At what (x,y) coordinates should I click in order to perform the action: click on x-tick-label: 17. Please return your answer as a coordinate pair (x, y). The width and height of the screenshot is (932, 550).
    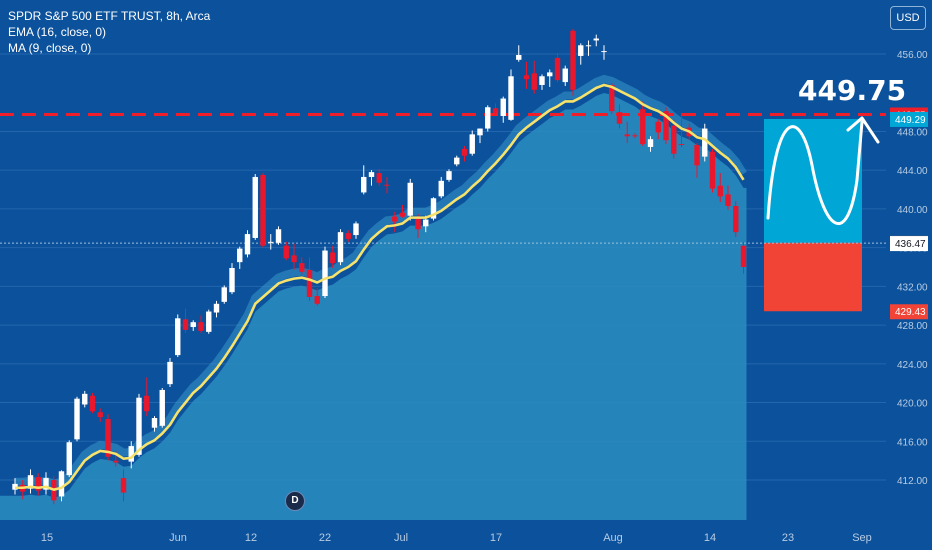
    Looking at the image, I should click on (496, 538).